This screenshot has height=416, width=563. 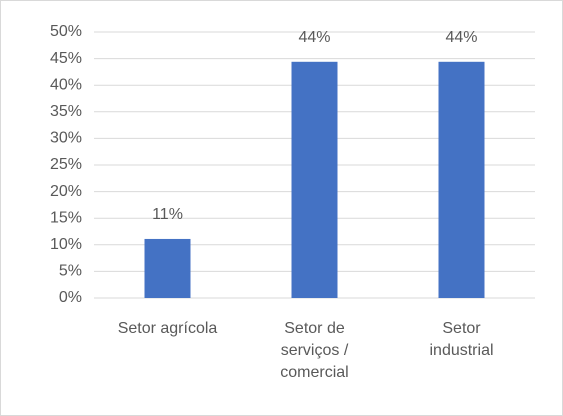 What do you see at coordinates (66, 31) in the screenshot?
I see `y-tick-label: 50%` at bounding box center [66, 31].